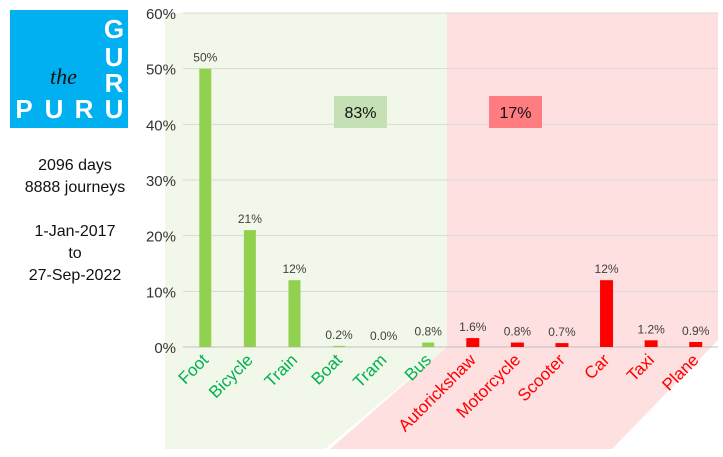 This screenshot has width=723, height=457. What do you see at coordinates (294, 313) in the screenshot?
I see `bar-train` at bounding box center [294, 313].